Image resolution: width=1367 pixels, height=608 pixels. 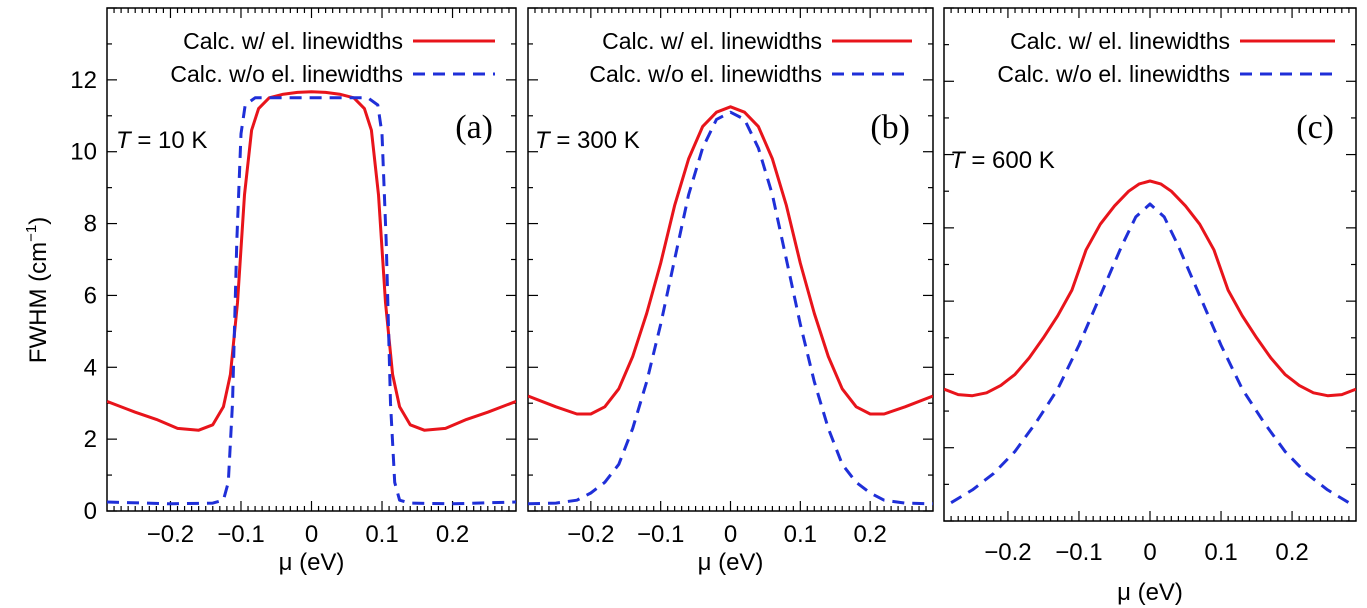 What do you see at coordinates (712, 41) in the screenshot?
I see `panel-b-legend-label-with: Calc. w/ el. linewidths` at bounding box center [712, 41].